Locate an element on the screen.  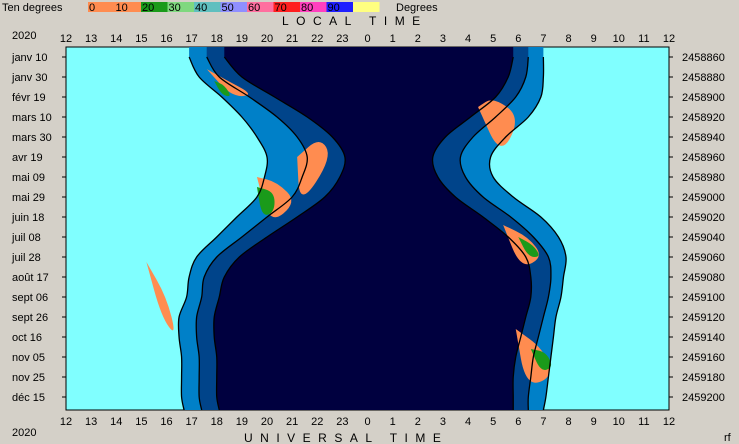
hour-tick-label: 7 is located at coordinates (543, 422).